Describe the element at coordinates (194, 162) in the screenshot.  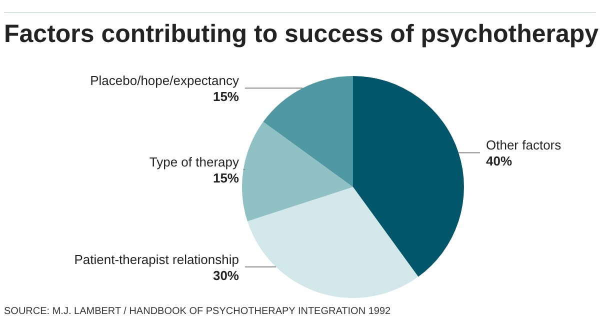
I see `slice-label: Type of therapy` at that location.